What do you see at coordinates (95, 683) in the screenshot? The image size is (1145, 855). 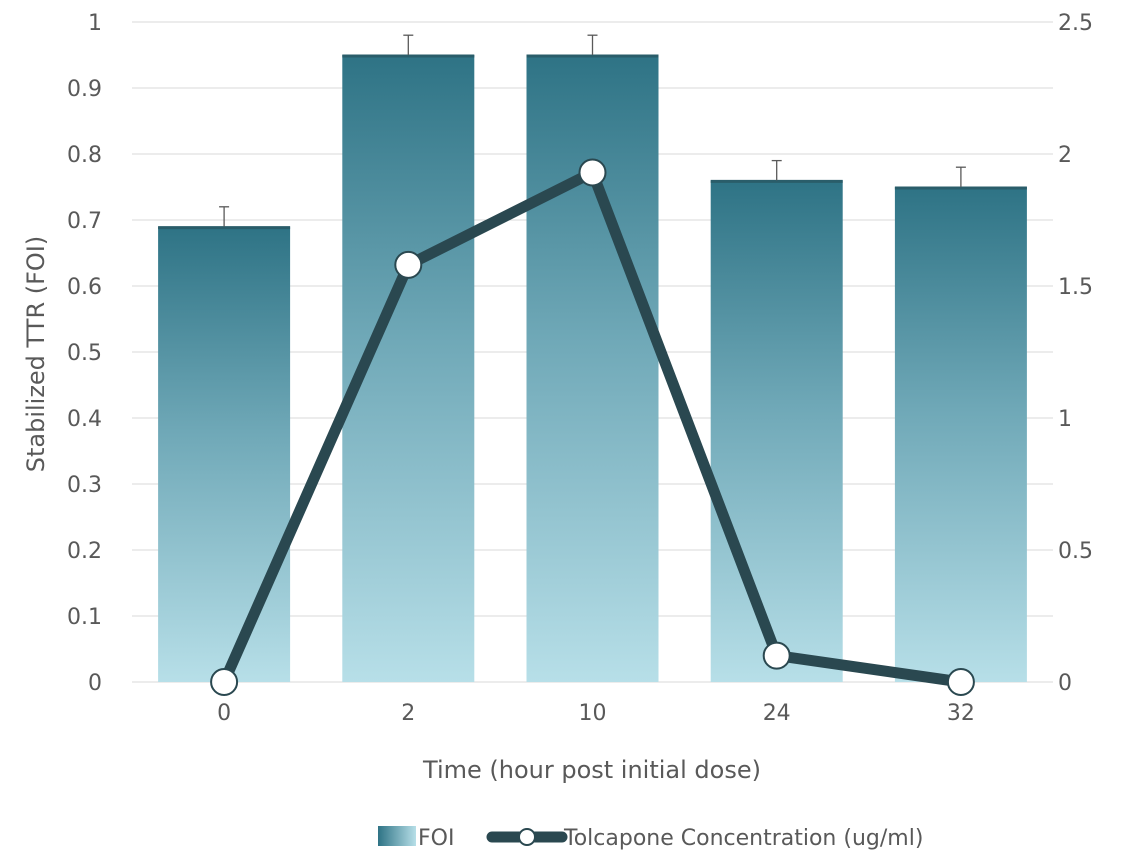 I see `y-tick-label: 0` at bounding box center [95, 683].